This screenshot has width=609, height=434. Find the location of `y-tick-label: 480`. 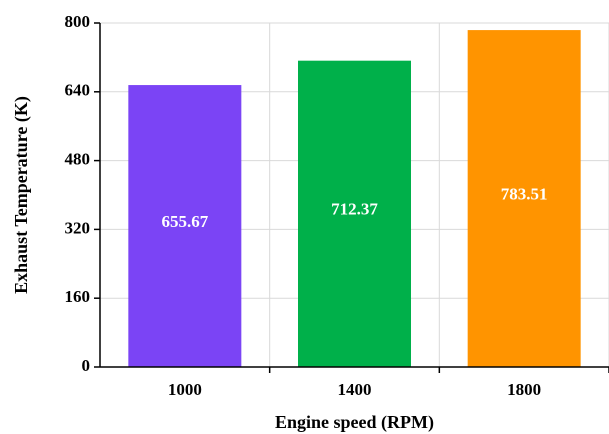

y-tick-label: 480 is located at coordinates (78, 159).